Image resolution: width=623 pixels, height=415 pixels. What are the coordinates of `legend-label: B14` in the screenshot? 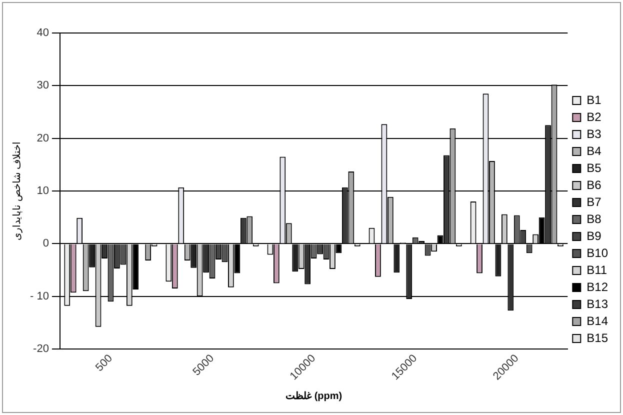 It's located at (597, 321).